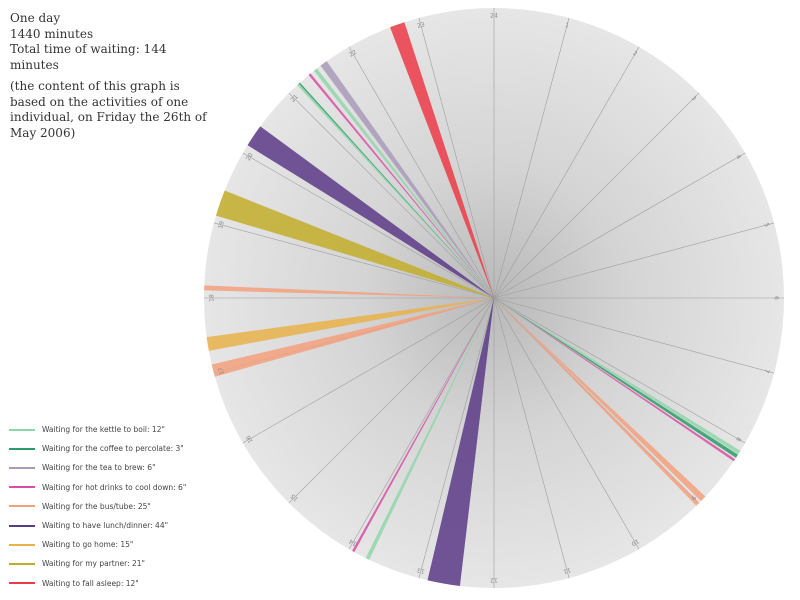 The height and width of the screenshot is (600, 800). What do you see at coordinates (103, 430) in the screenshot?
I see `legend-label: Waiting for the kettle to boil: 12"` at bounding box center [103, 430].